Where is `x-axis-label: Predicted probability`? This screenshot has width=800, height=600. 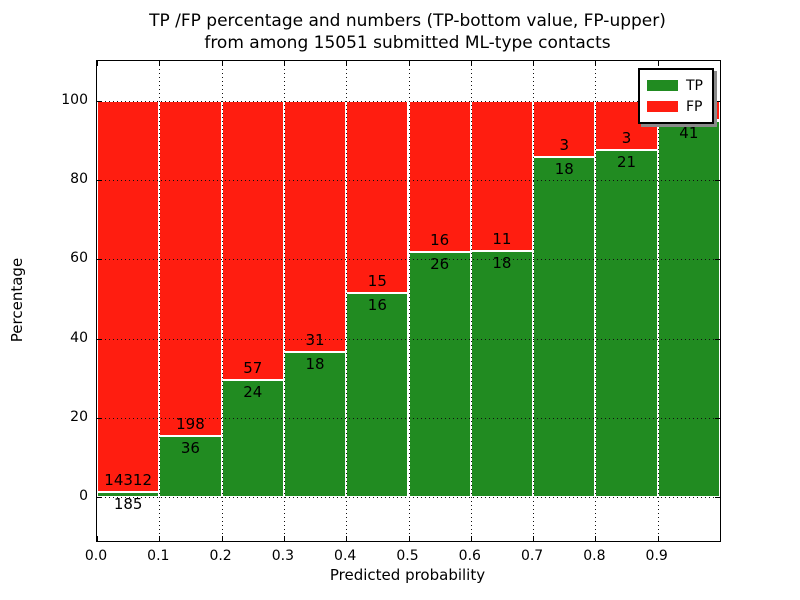
x-axis-label: Predicted probability is located at coordinates (407, 575).